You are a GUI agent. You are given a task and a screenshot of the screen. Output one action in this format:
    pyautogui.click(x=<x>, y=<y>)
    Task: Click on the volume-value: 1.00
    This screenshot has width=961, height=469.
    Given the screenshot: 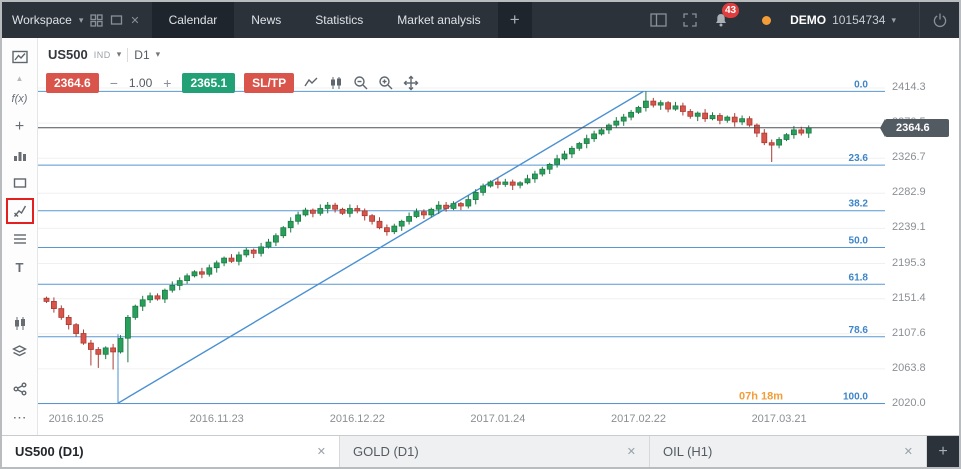 What is the action you would take?
    pyautogui.click(x=140, y=83)
    